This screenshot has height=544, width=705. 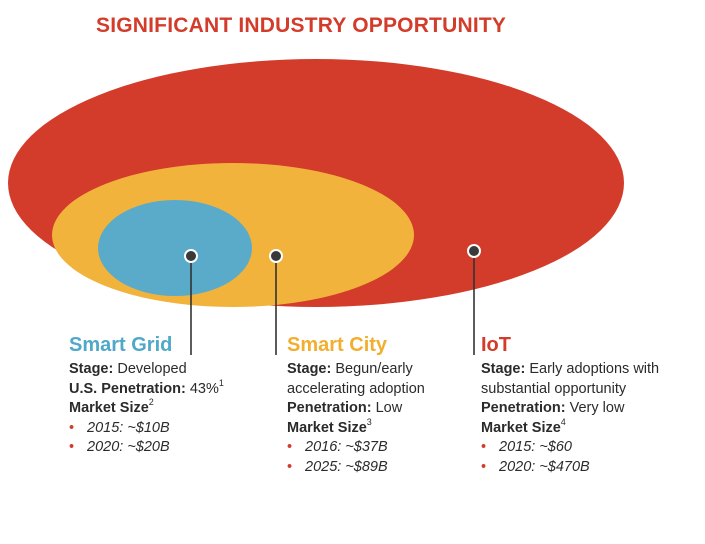 What do you see at coordinates (379, 448) in the screenshot?
I see `list-item: 2016: ~$37B` at bounding box center [379, 448].